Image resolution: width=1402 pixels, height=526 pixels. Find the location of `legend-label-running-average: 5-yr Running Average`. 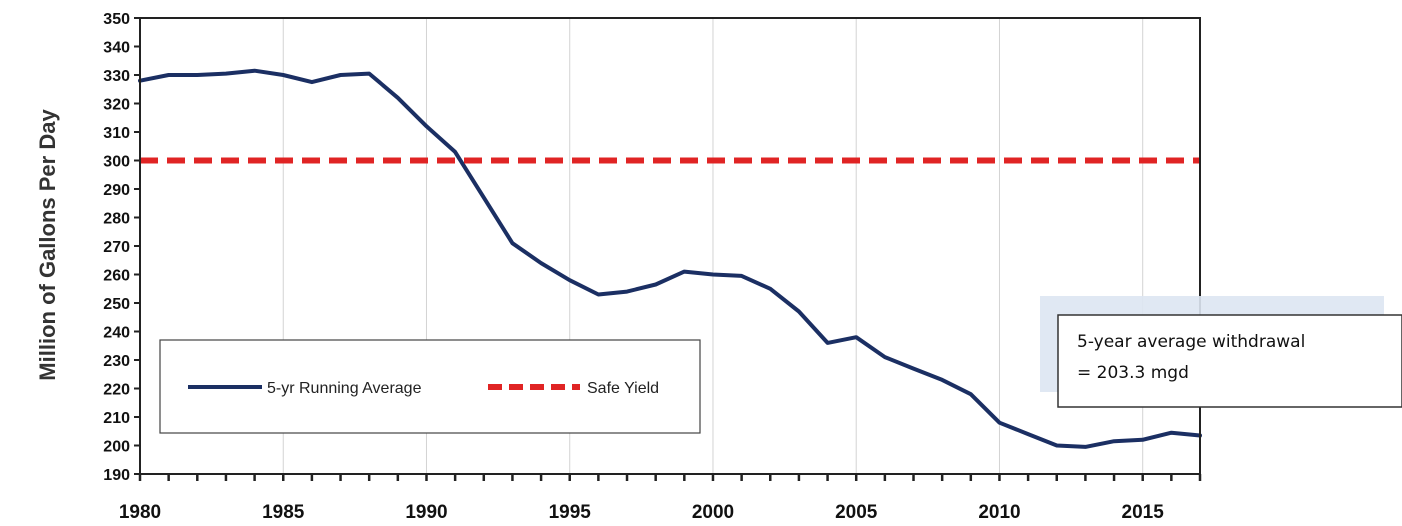

legend-label-running-average: 5-yr Running Average is located at coordinates (344, 388).